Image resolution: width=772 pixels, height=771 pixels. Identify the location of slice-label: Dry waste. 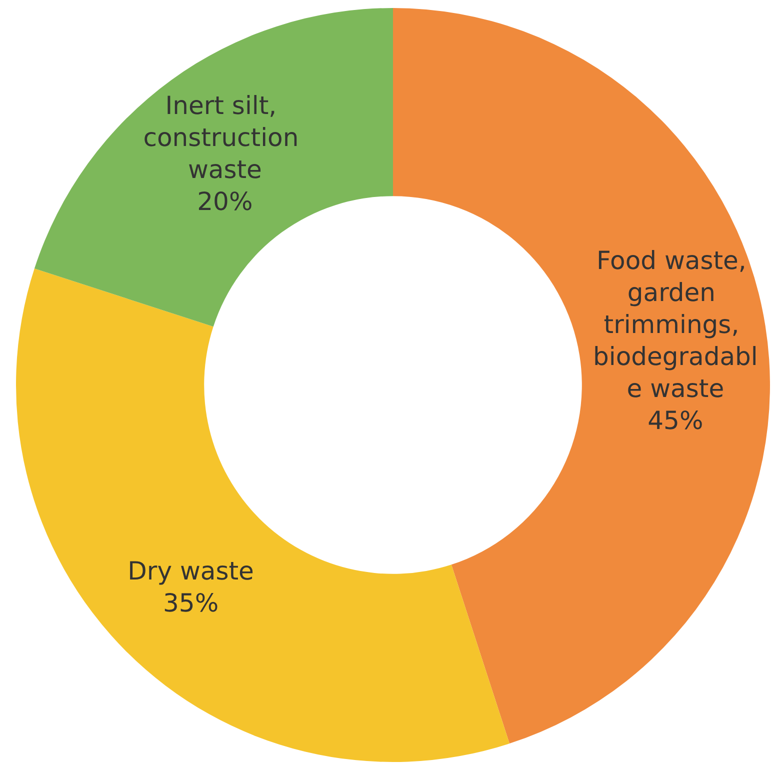
(191, 571).